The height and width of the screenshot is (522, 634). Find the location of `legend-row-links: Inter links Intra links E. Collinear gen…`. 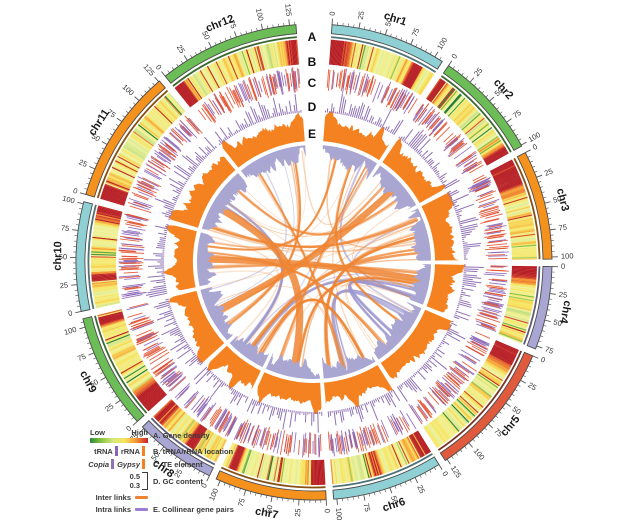

legend-row-links: Inter links Intra links E. Collinear gen… is located at coordinates (142, 503).